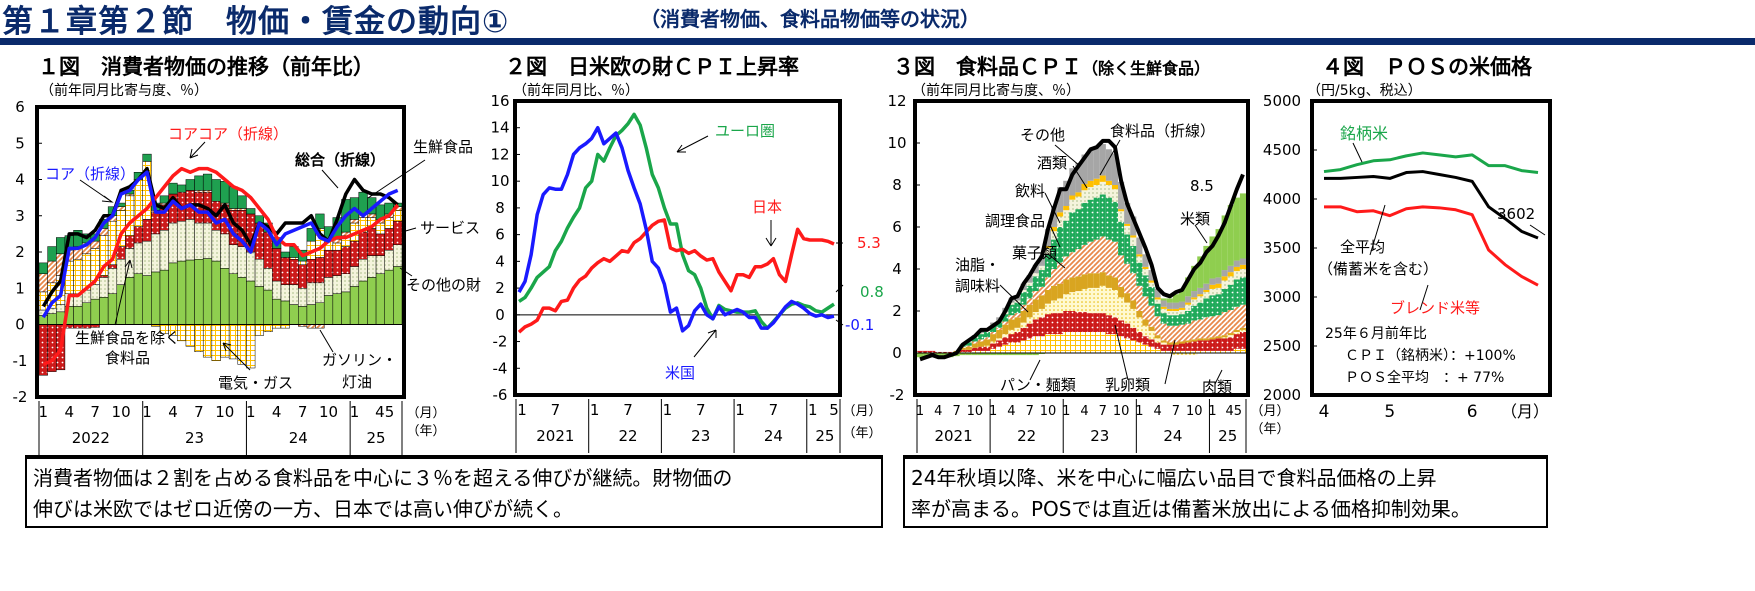 The height and width of the screenshot is (591, 1755). I want to click on fig1-label-core: コア（折線）, so click(90, 174).